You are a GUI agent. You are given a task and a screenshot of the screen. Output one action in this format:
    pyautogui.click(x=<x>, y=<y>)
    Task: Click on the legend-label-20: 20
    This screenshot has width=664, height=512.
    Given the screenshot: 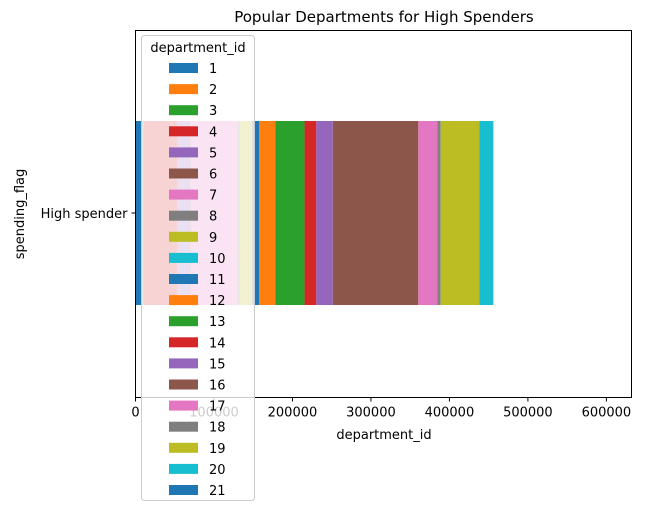 What is the action you would take?
    pyautogui.click(x=217, y=470)
    